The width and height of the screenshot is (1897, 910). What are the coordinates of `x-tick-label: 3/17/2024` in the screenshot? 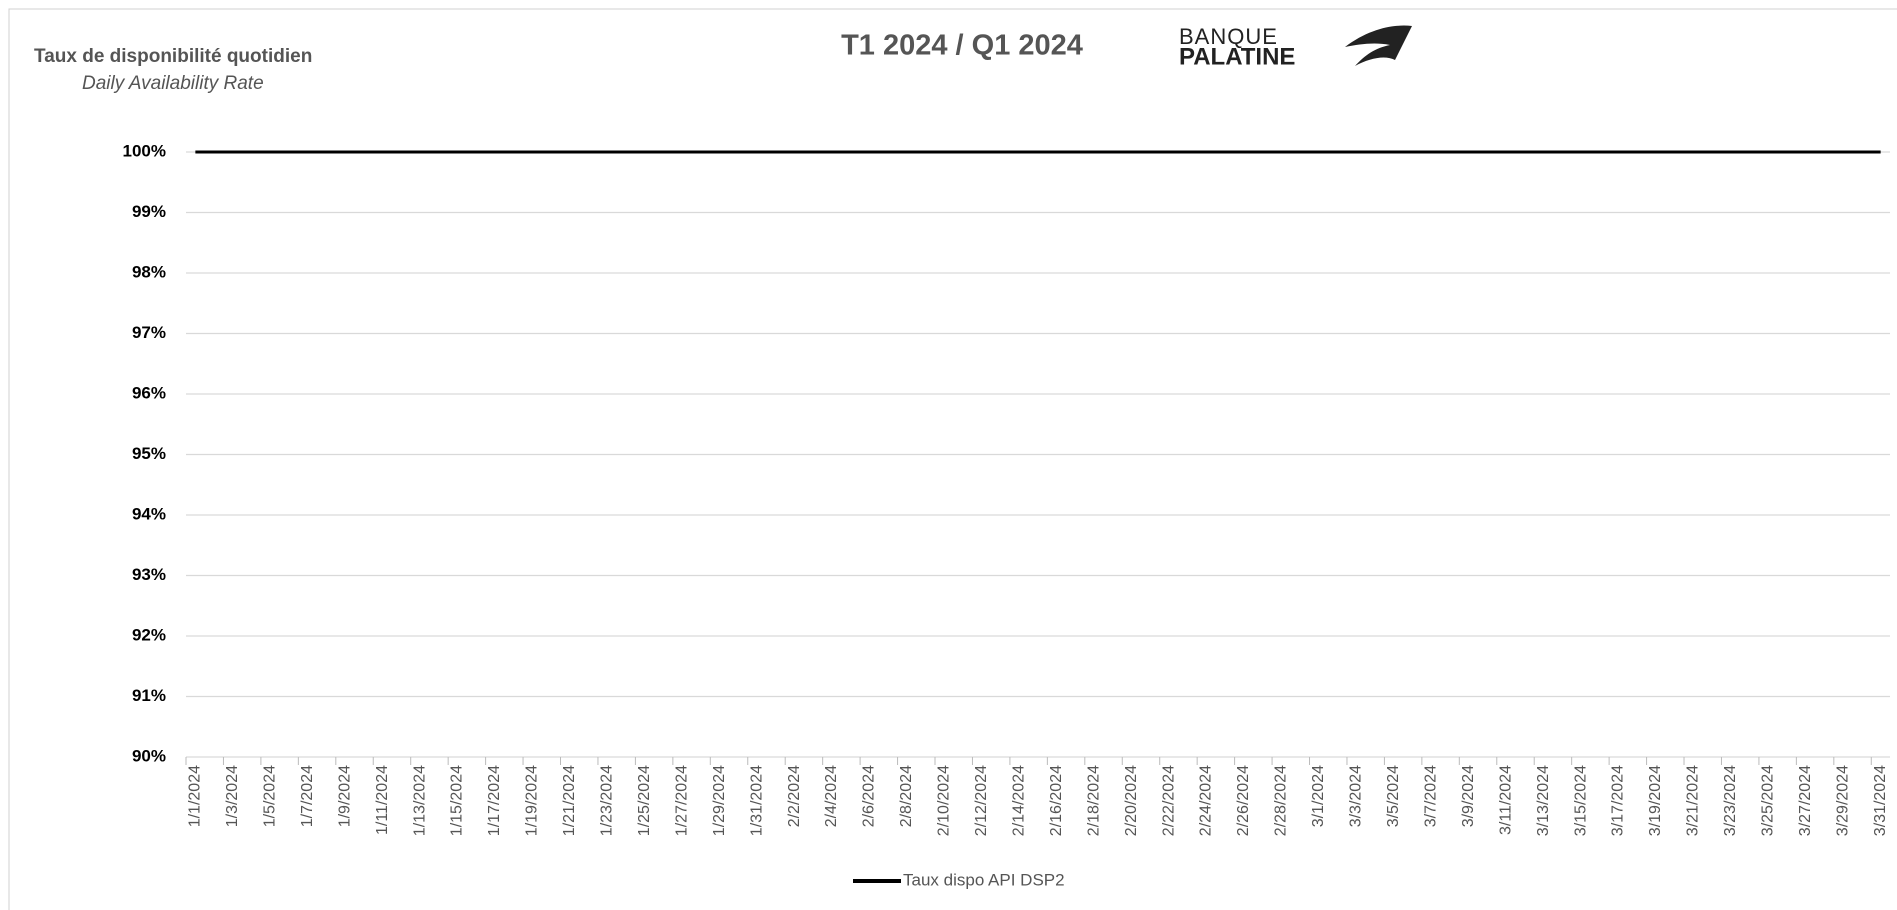 It's located at (1618, 800).